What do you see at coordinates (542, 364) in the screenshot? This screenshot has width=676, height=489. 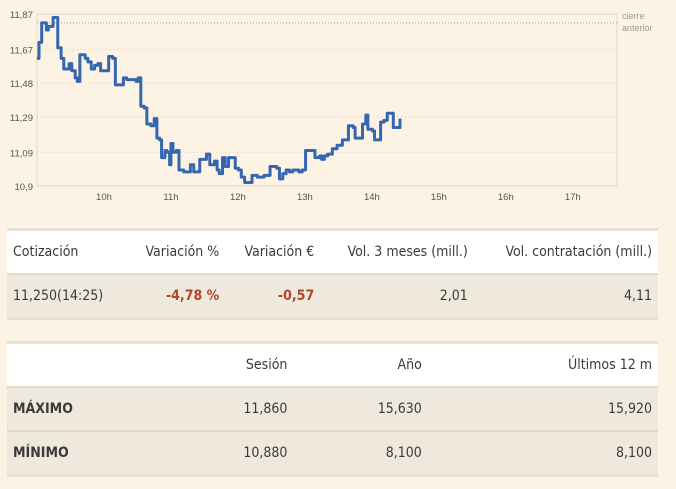 I see `header-ultimos-12m: Últimos 12 m` at bounding box center [542, 364].